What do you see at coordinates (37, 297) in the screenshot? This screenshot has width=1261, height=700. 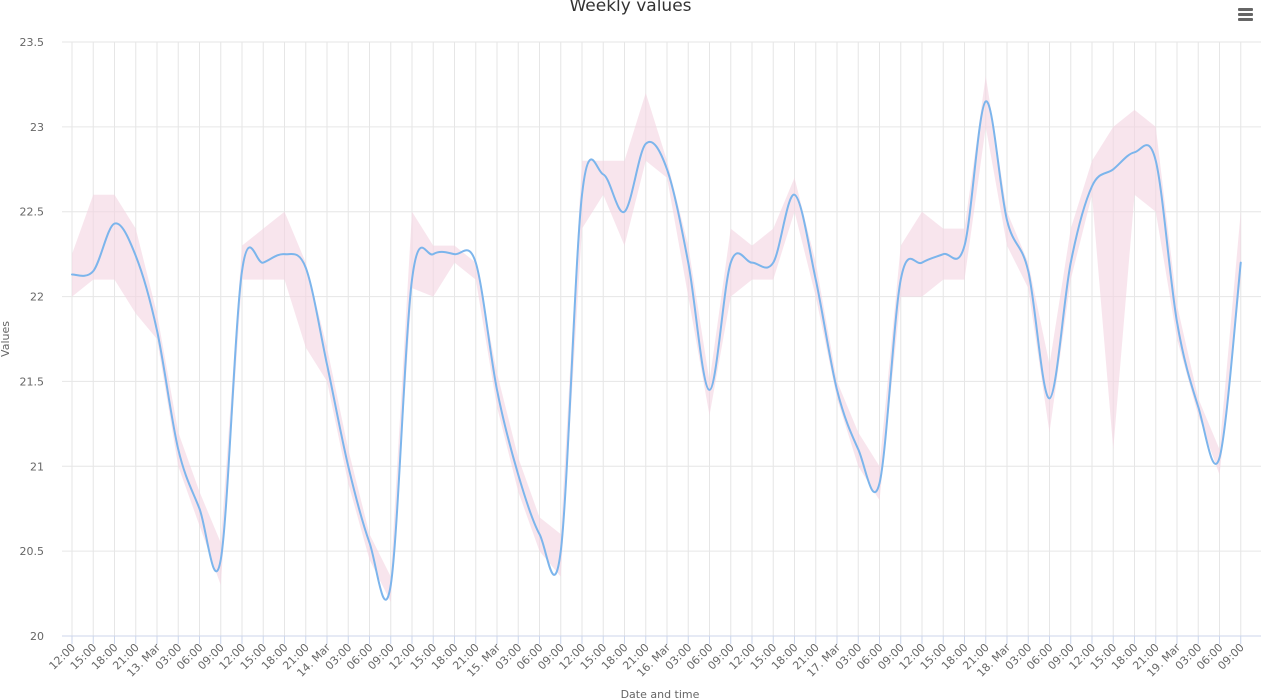 I see `y-tick-label: 22` at bounding box center [37, 297].